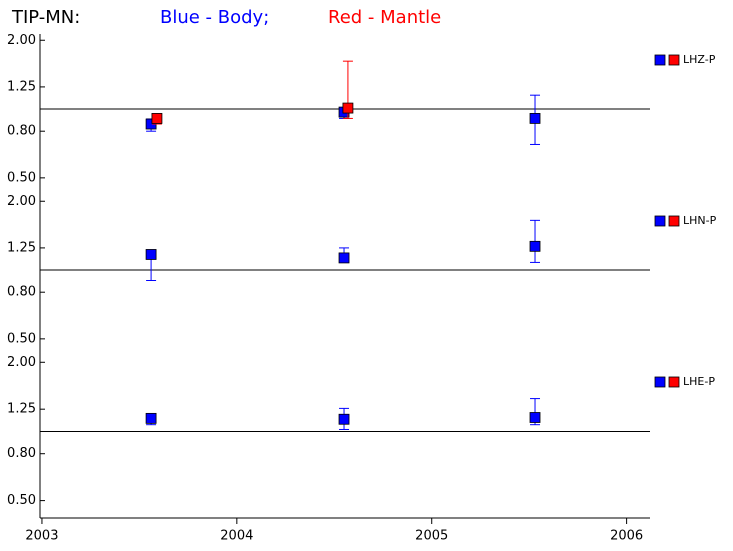 This screenshot has height=551, width=733. I want to click on chart-title: TIP-MN:, so click(45, 17).